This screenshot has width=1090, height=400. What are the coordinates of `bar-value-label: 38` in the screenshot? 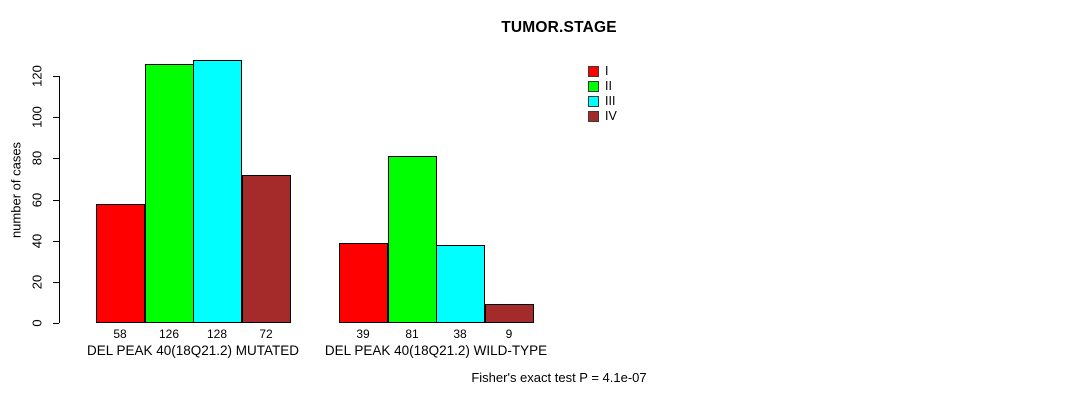 It's located at (460, 334).